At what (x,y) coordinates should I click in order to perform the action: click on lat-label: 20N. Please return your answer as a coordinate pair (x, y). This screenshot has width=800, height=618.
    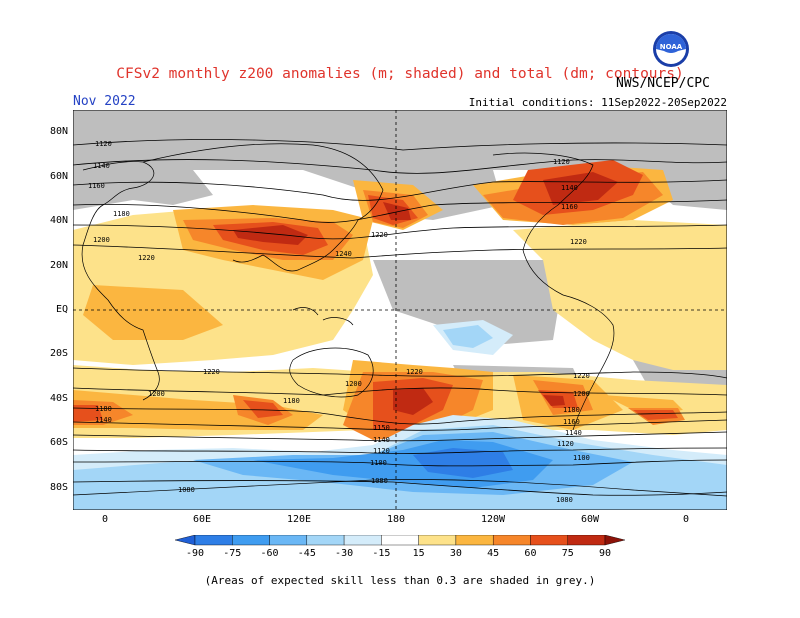
    Looking at the image, I should click on (58, 265).